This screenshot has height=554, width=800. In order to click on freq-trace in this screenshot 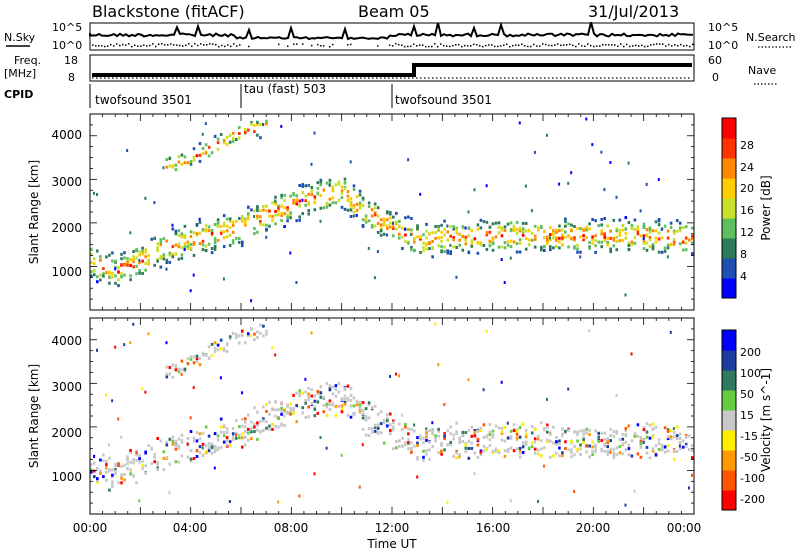, I will do `click(392, 70)`.